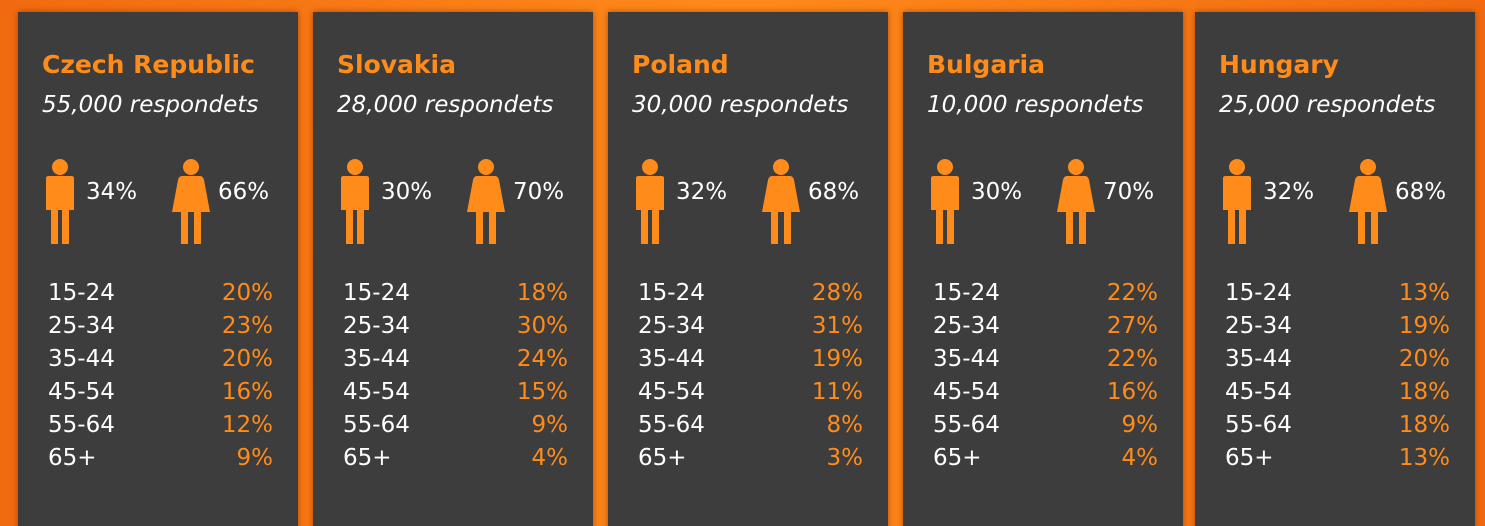  Describe the element at coordinates (837, 293) in the screenshot. I see `age-share: 28%` at that location.